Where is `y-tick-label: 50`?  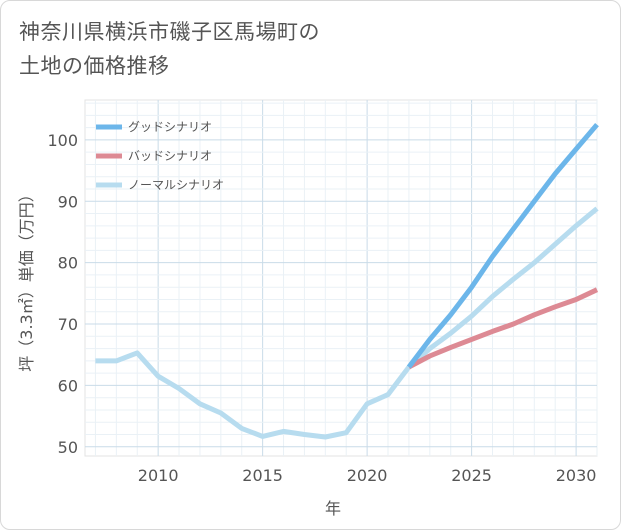
y-tick-label: 50 is located at coordinates (68, 447).